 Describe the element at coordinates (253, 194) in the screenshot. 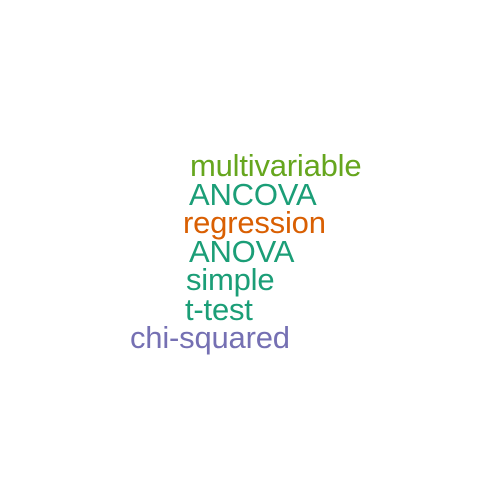

I see `word-ancova: ANCOVA` at that location.